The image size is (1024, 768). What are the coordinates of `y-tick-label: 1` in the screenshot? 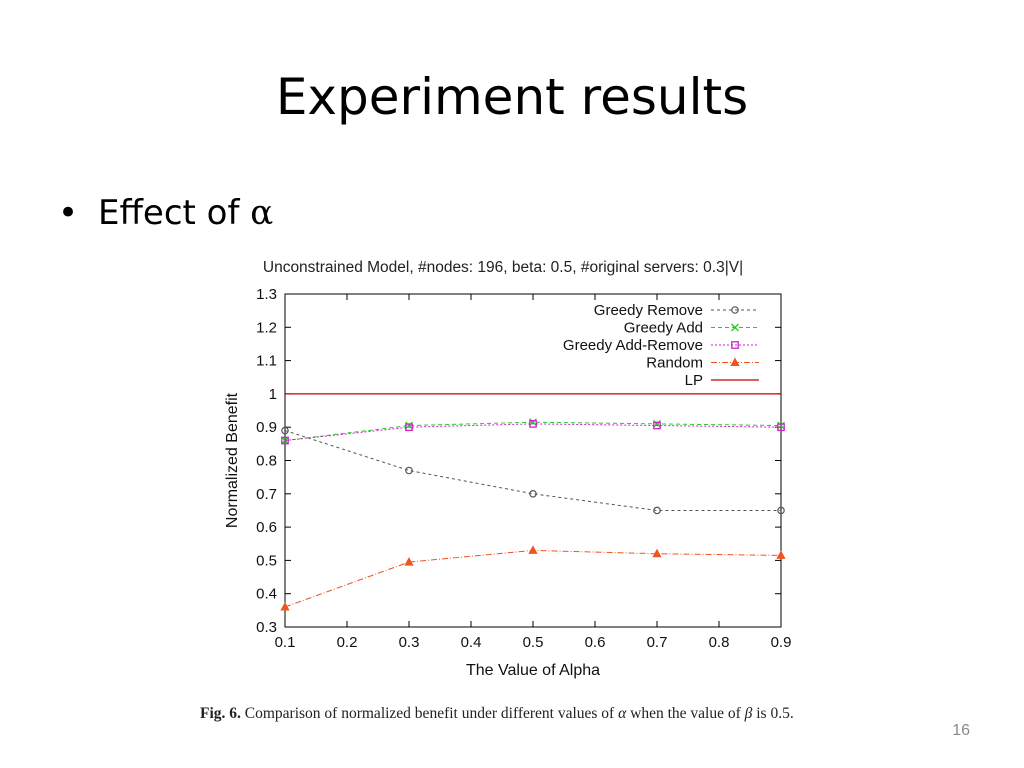 It's located at (273, 394).